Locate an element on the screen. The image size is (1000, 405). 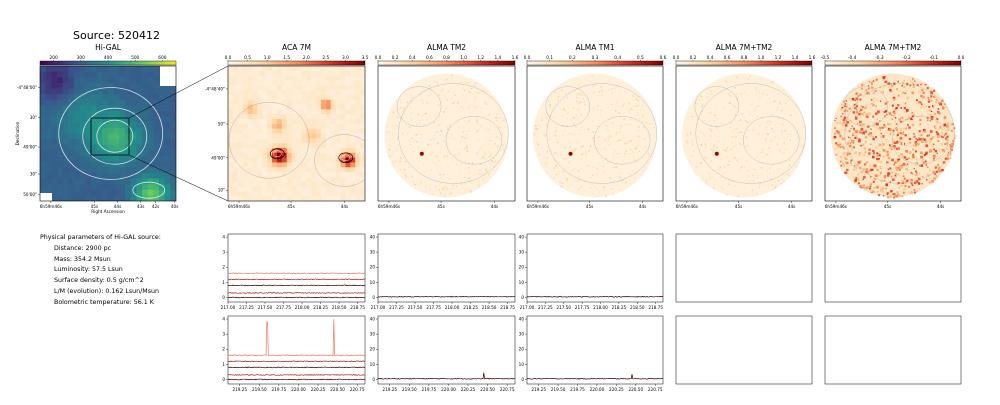
x-tick-label: 218.25 is located at coordinates (320, 307).